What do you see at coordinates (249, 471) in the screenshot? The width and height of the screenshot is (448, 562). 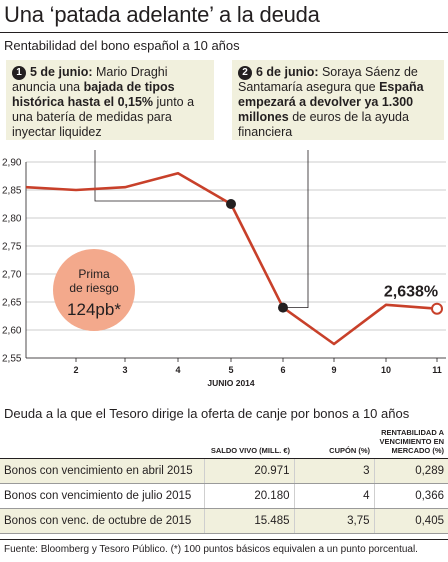 I see `table-cell: 20.971` at bounding box center [249, 471].